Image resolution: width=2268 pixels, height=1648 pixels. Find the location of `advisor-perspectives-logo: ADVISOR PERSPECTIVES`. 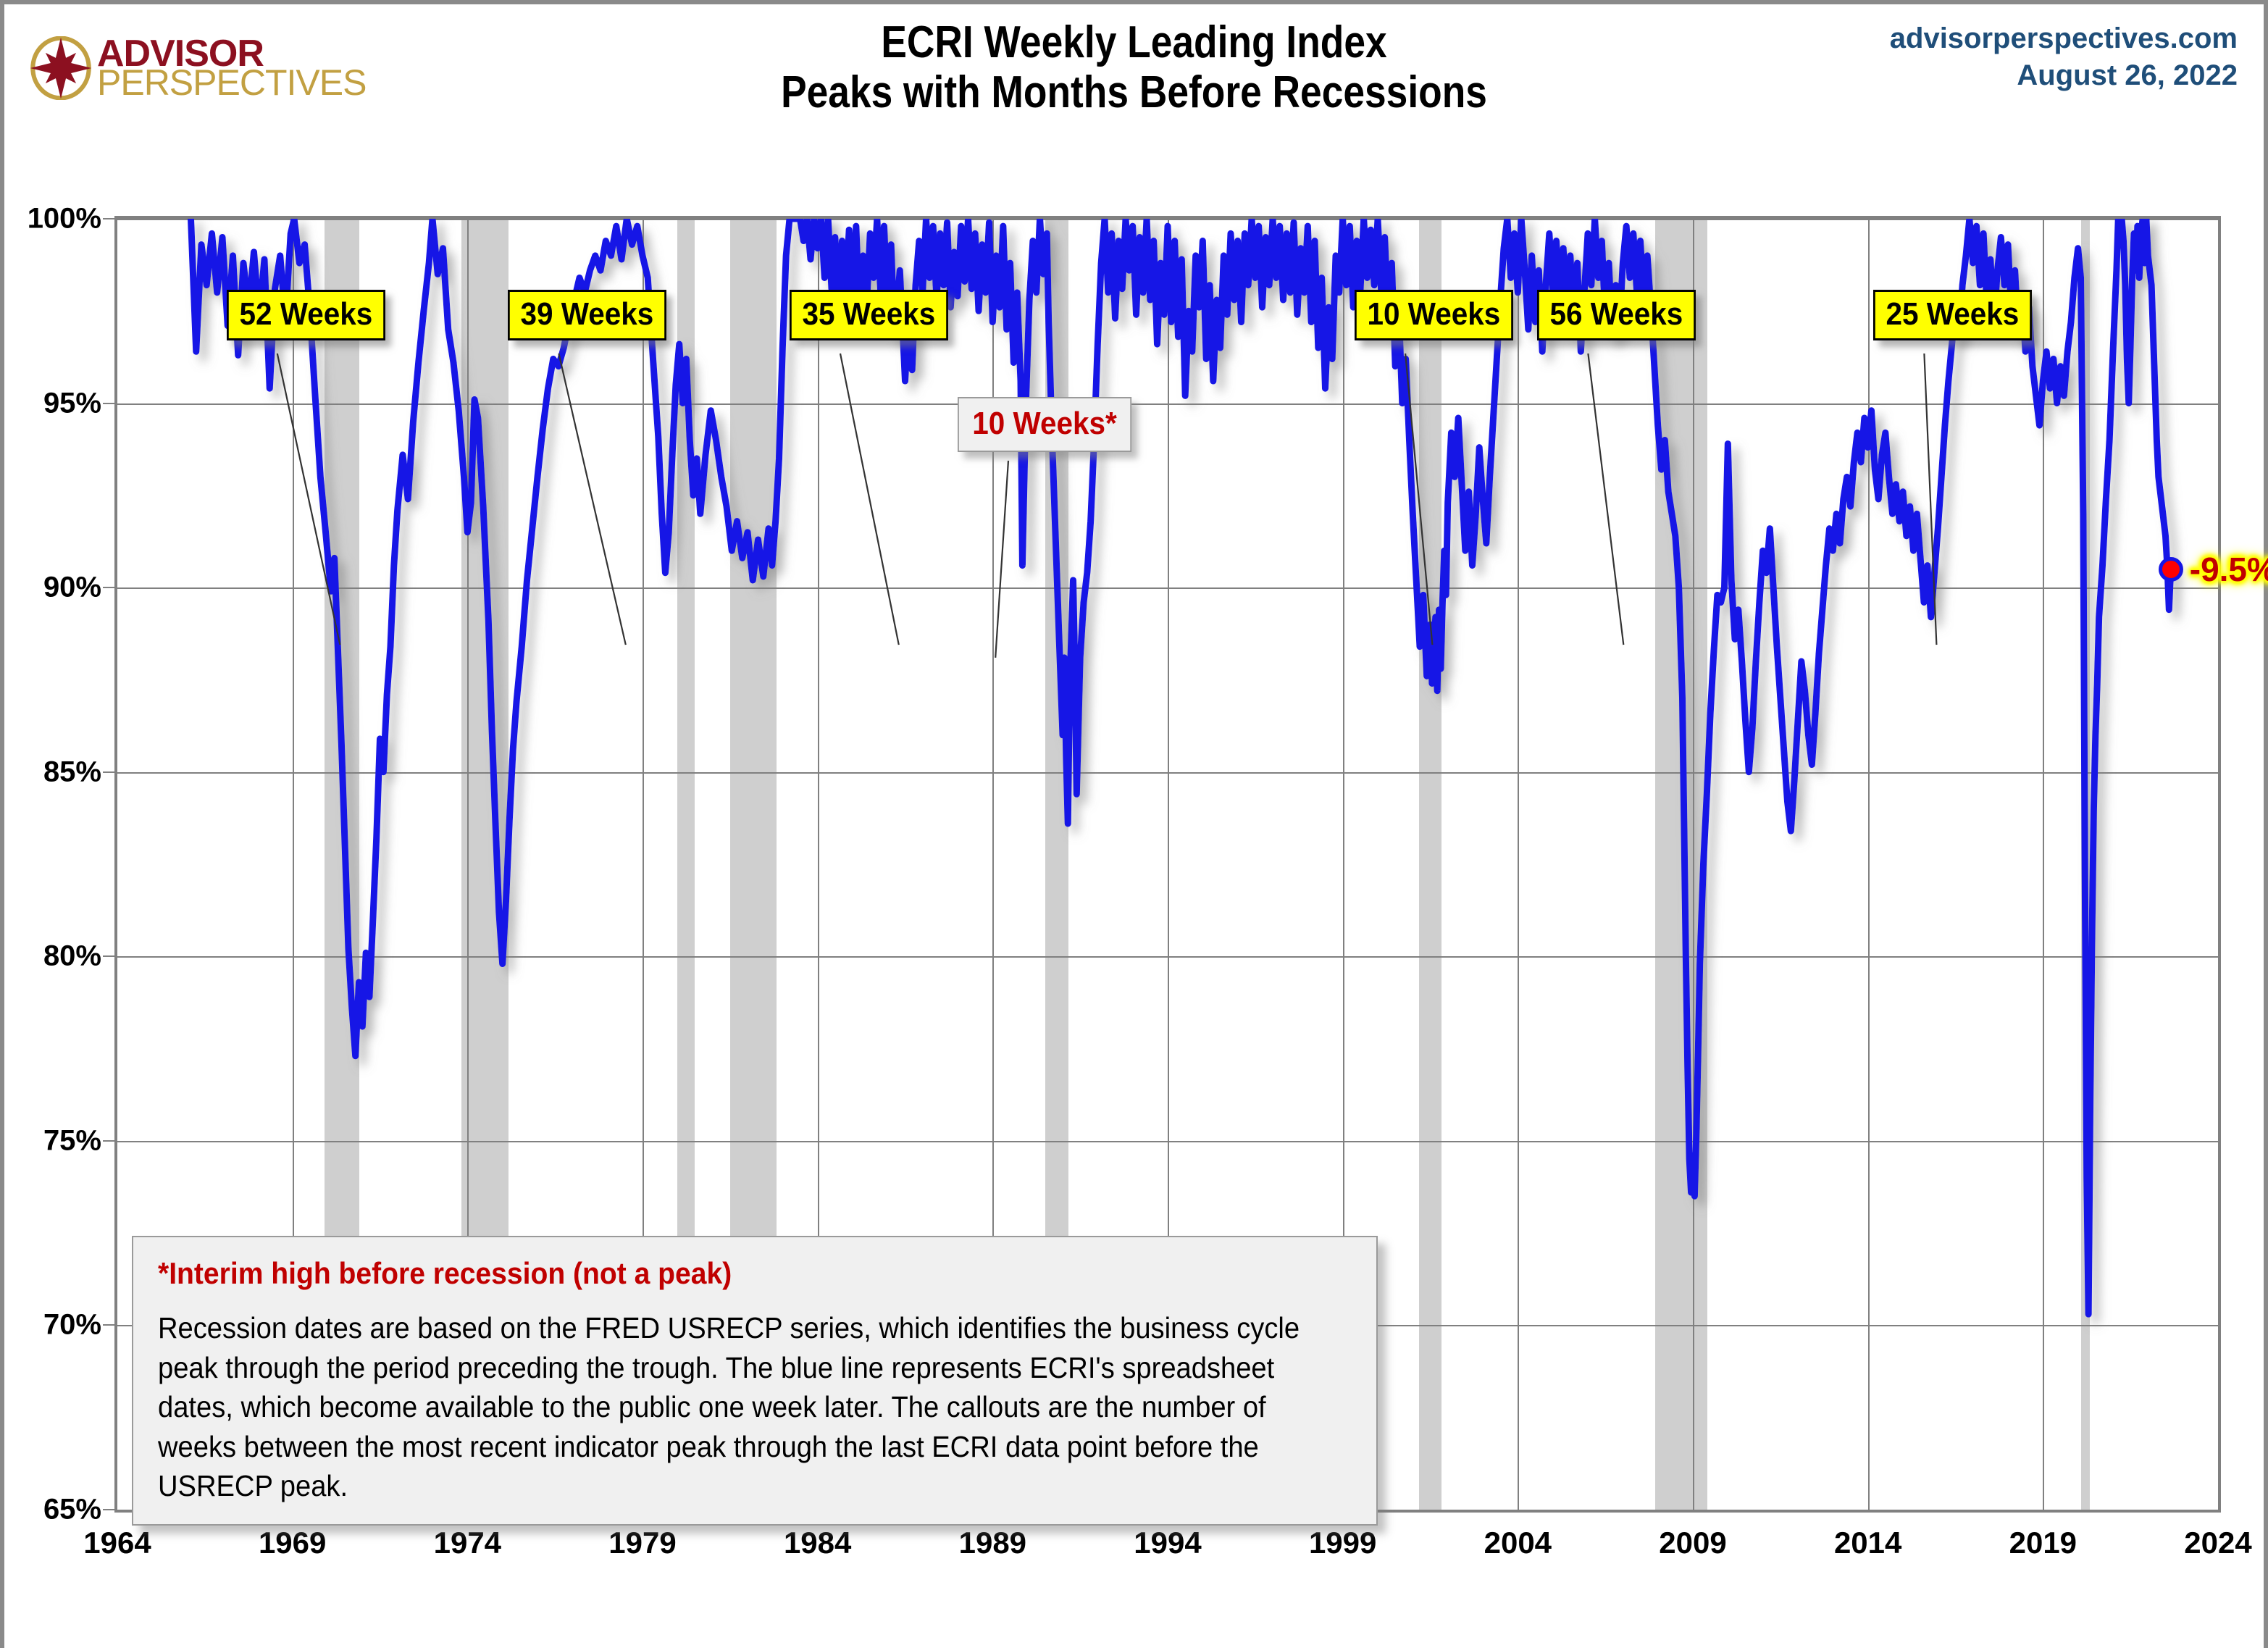

advisor-perspectives-logo: ADVISOR PERSPECTIVES is located at coordinates (198, 68).